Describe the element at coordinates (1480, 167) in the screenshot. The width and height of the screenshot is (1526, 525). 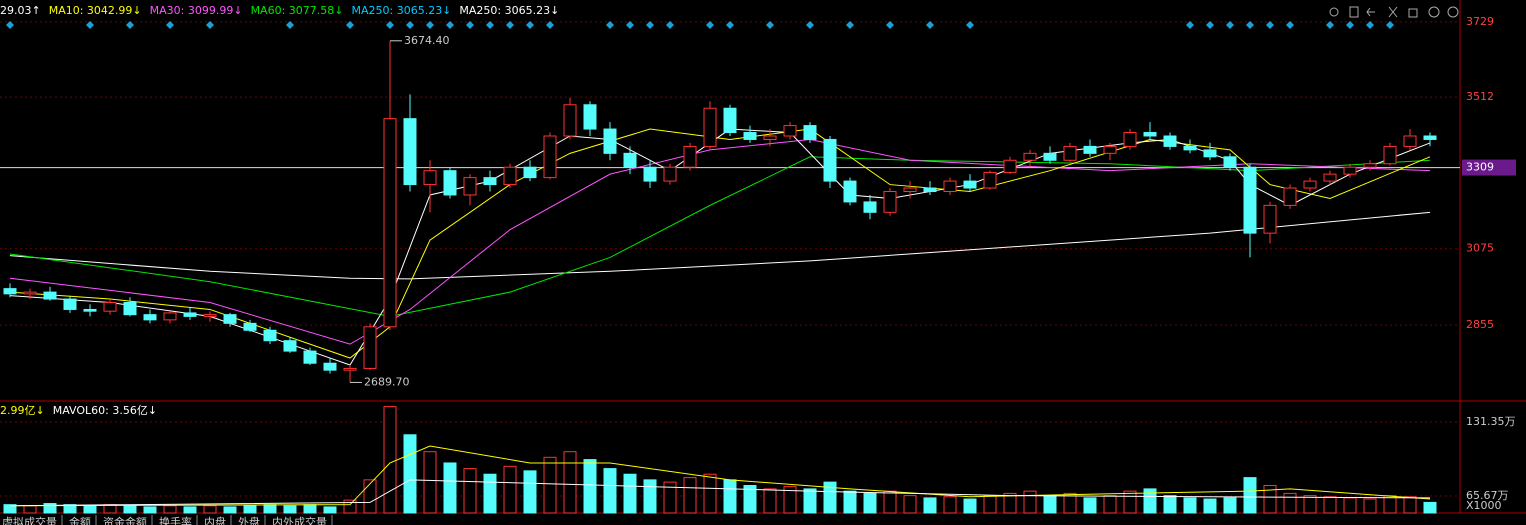
I see `current-price-label: 3309` at that location.